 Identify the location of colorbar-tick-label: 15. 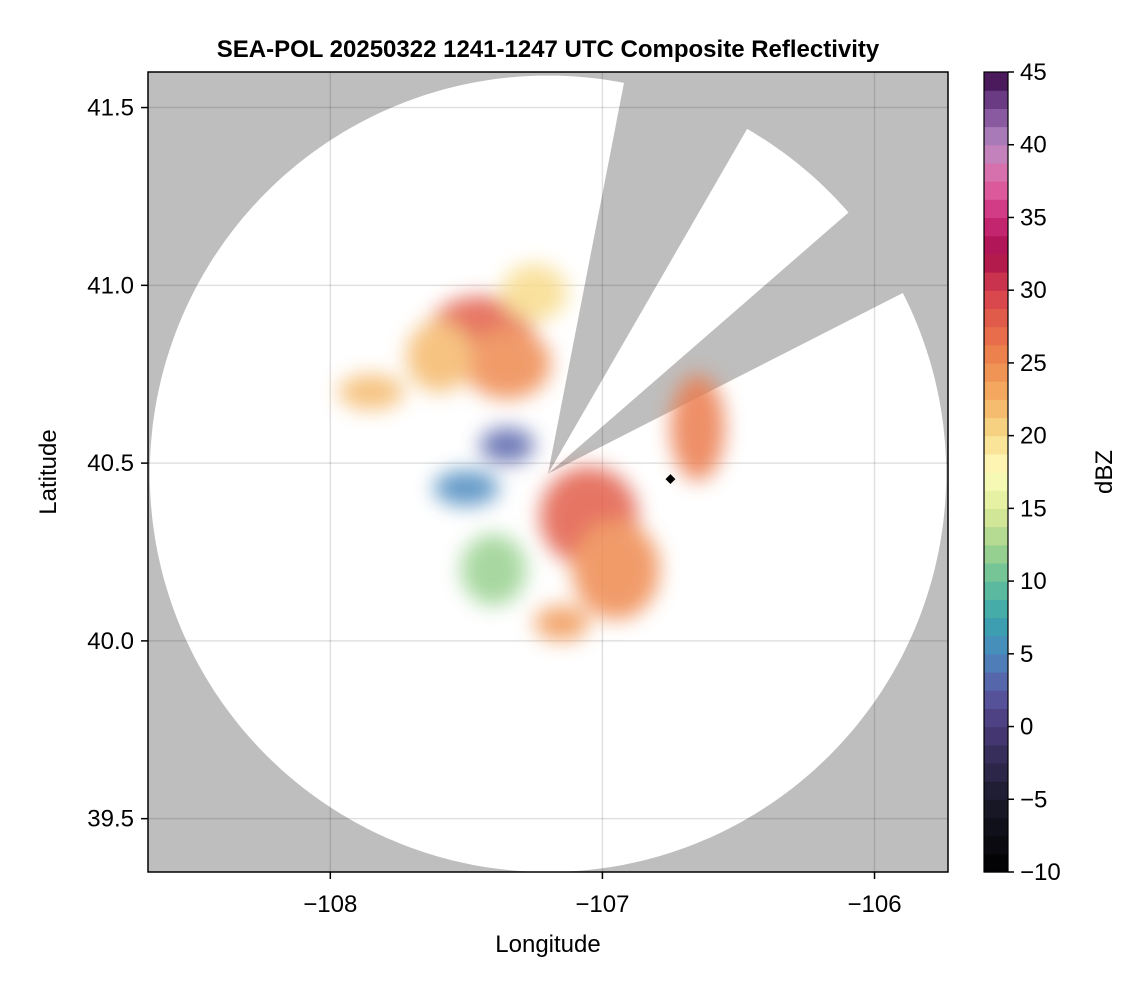
(1033, 508).